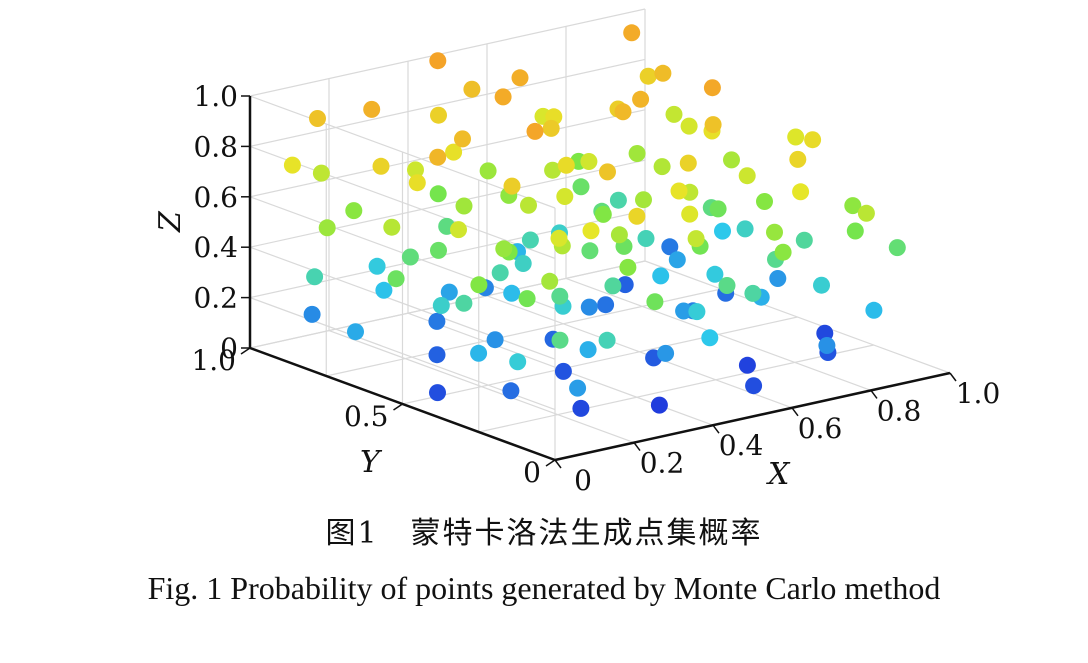 This screenshot has width=1088, height=663. What do you see at coordinates (229, 348) in the screenshot?
I see `z-tick-label: 0` at bounding box center [229, 348].